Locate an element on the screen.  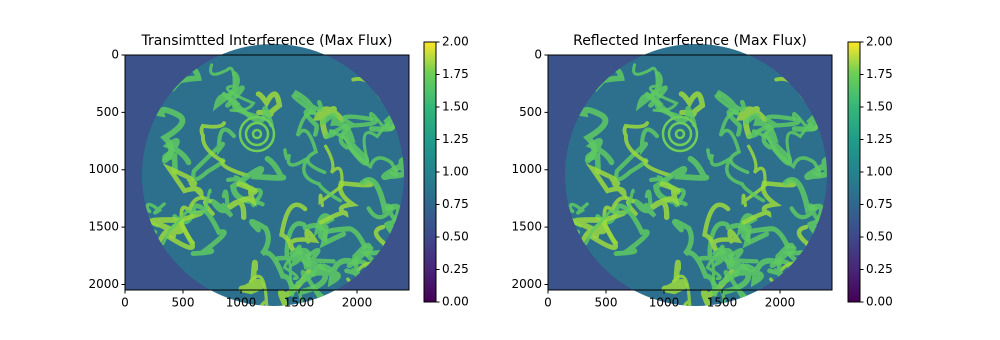
chart-title: Transimtted Interference (Max Flux) is located at coordinates (267, 41).